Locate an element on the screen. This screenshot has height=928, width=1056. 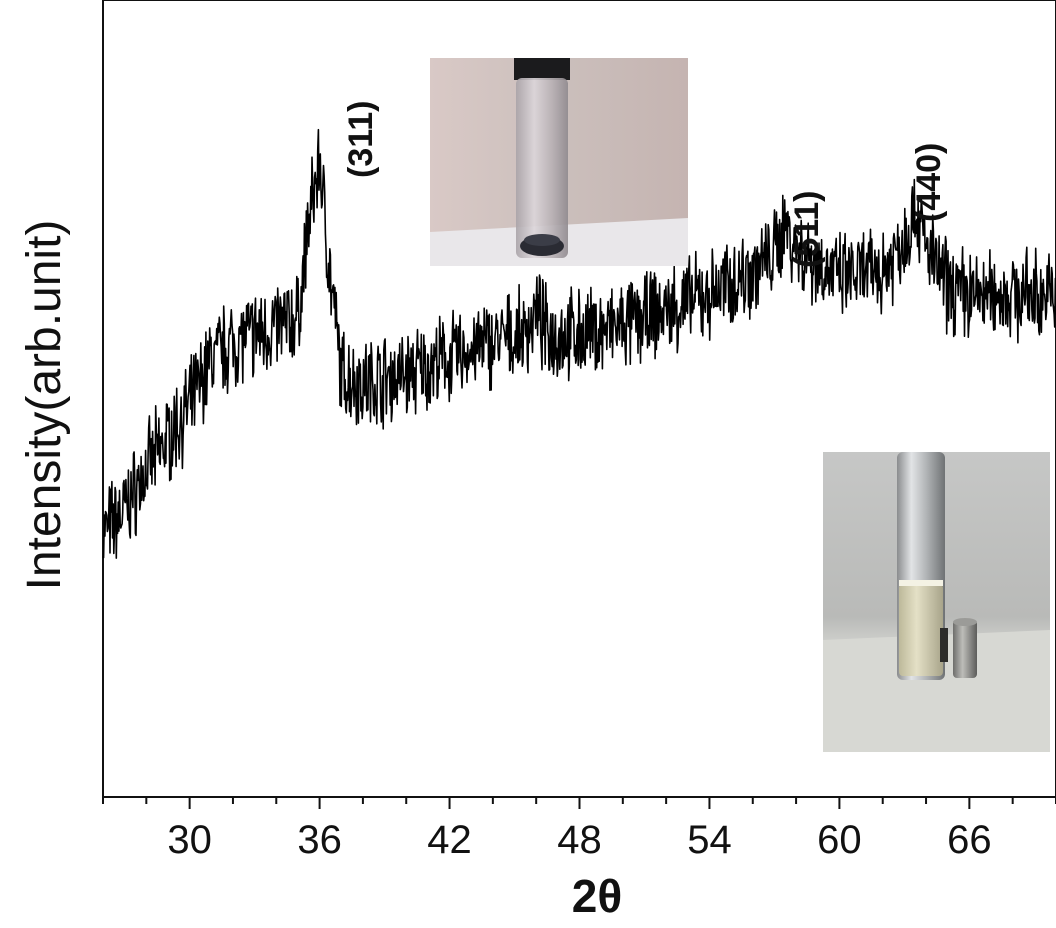
x-tick-label: 36 is located at coordinates (319, 840).